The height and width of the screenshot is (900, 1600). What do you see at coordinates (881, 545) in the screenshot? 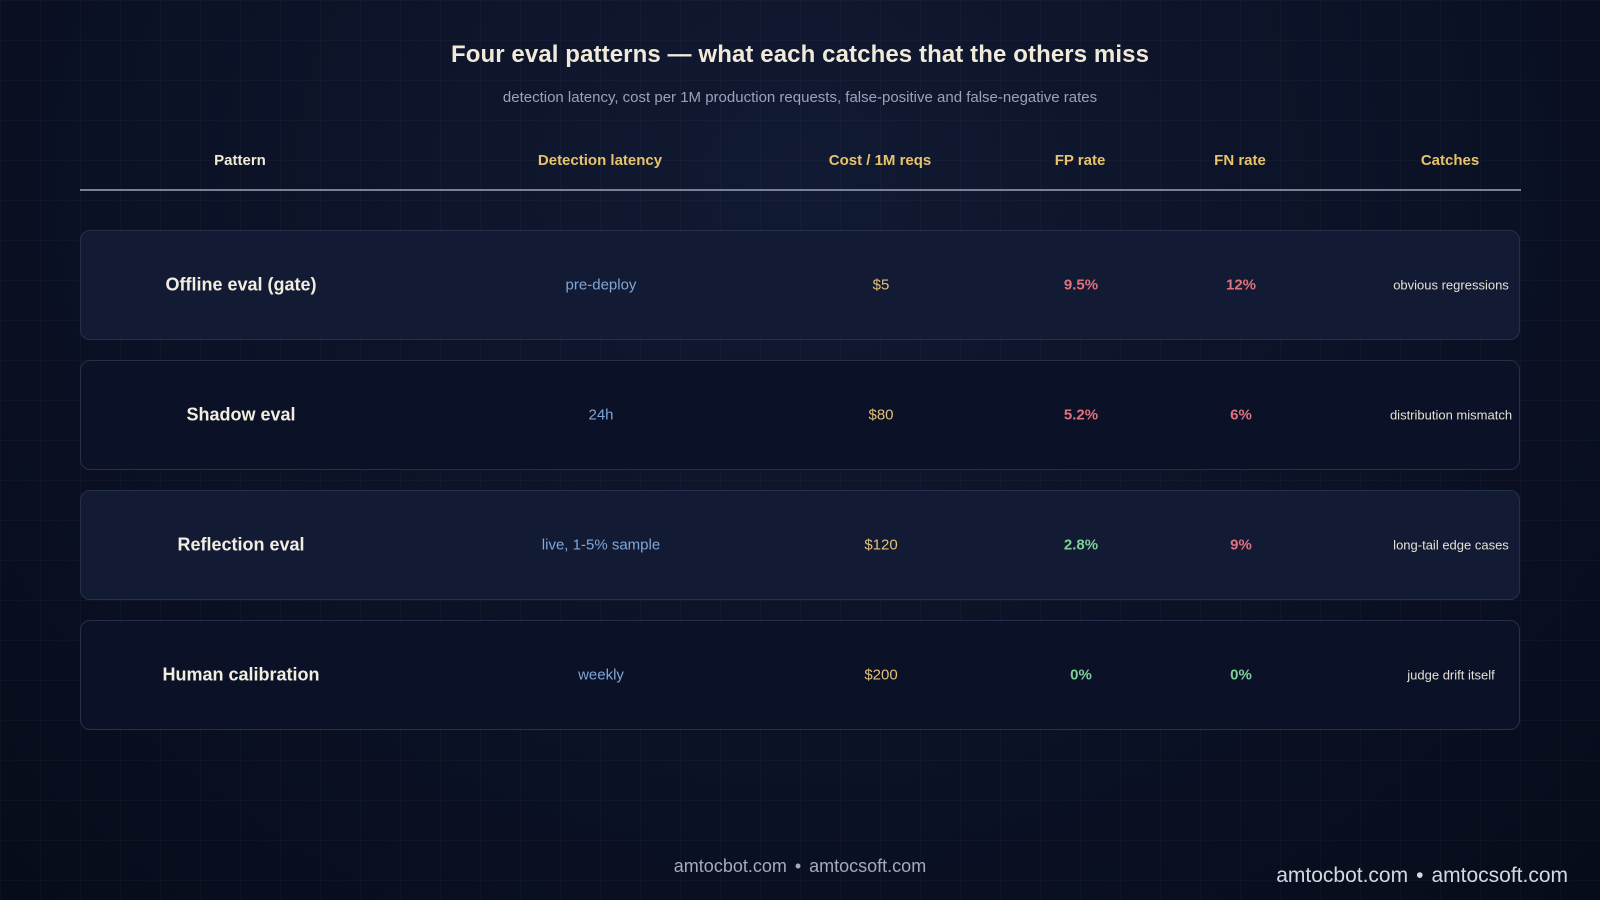
I see `cost-per-1m: $120` at bounding box center [881, 545].